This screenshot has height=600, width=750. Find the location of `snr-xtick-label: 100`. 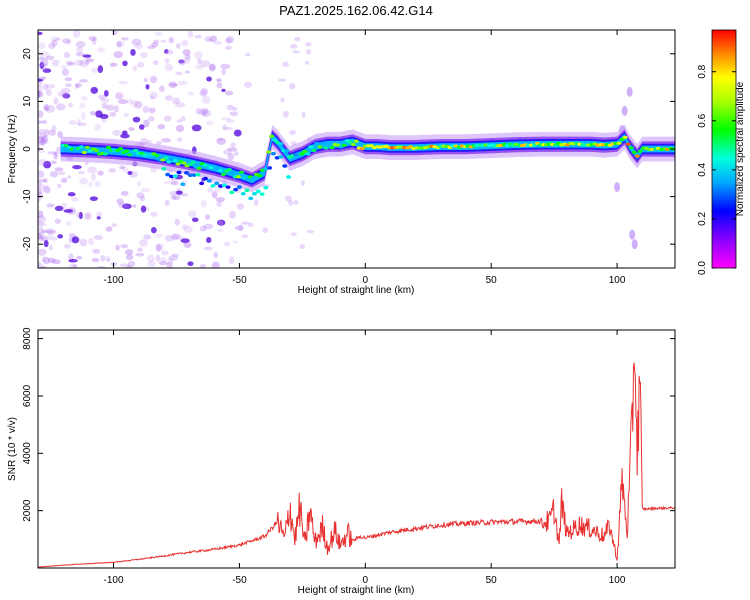

snr-xtick-label: 100 is located at coordinates (617, 580).